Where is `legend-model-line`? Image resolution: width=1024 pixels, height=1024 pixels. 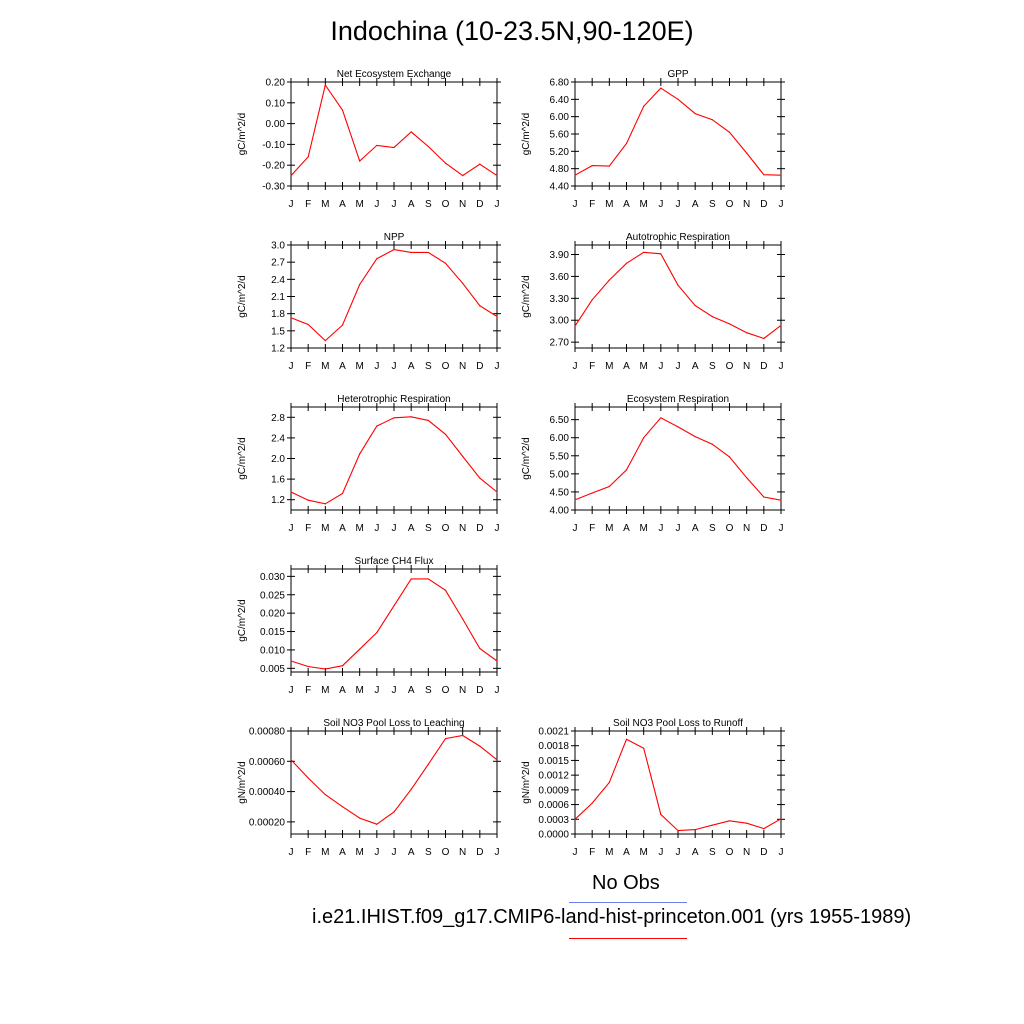 legend-model-line is located at coordinates (628, 938).